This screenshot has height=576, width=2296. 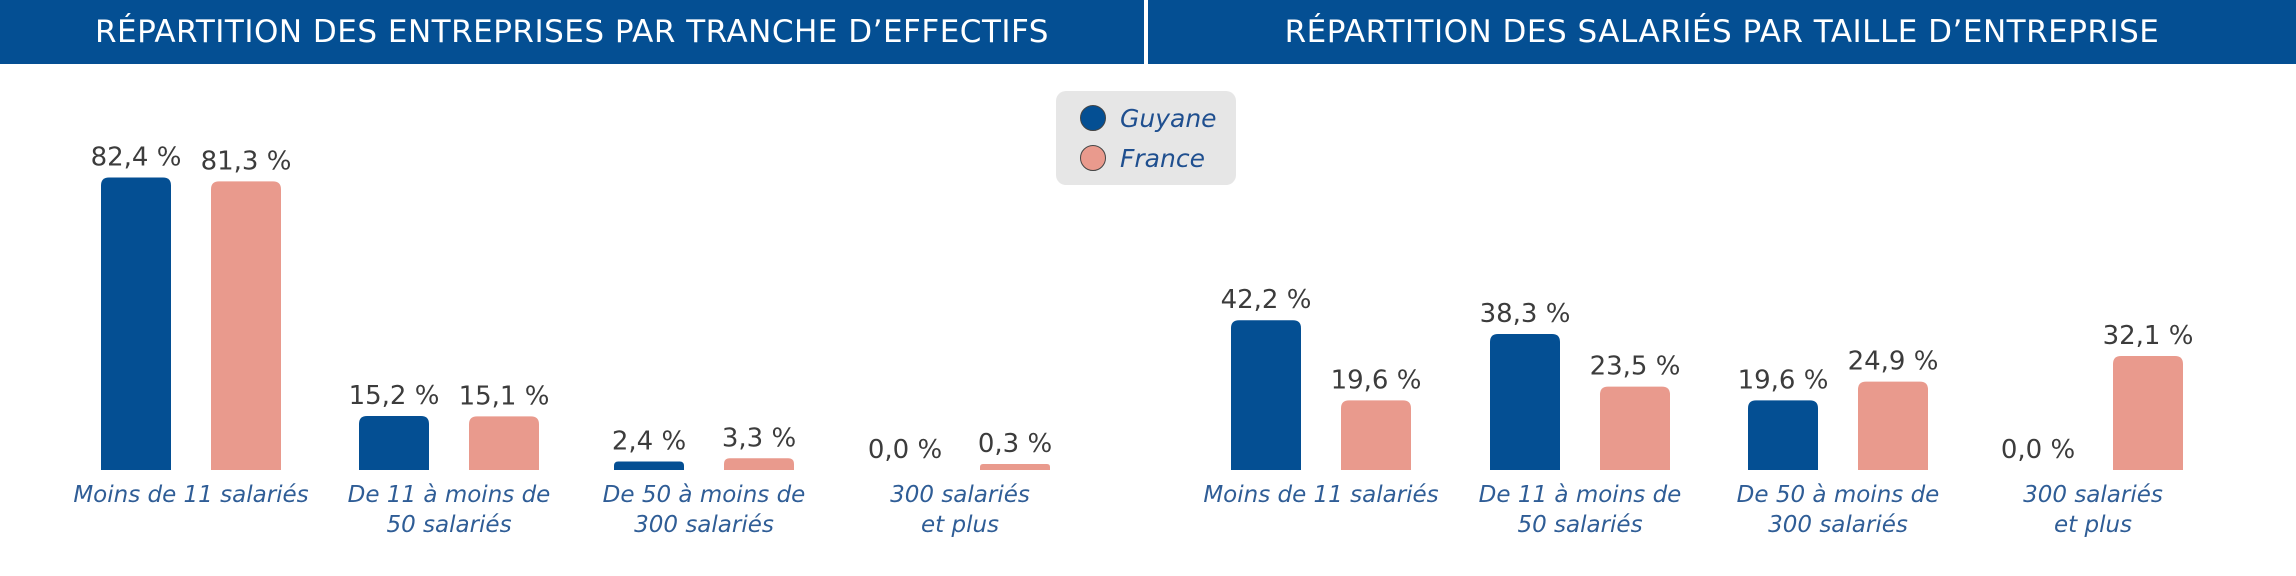 What do you see at coordinates (448, 525) in the screenshot?
I see `category-label-left-1-1: 50 salariés` at bounding box center [448, 525].